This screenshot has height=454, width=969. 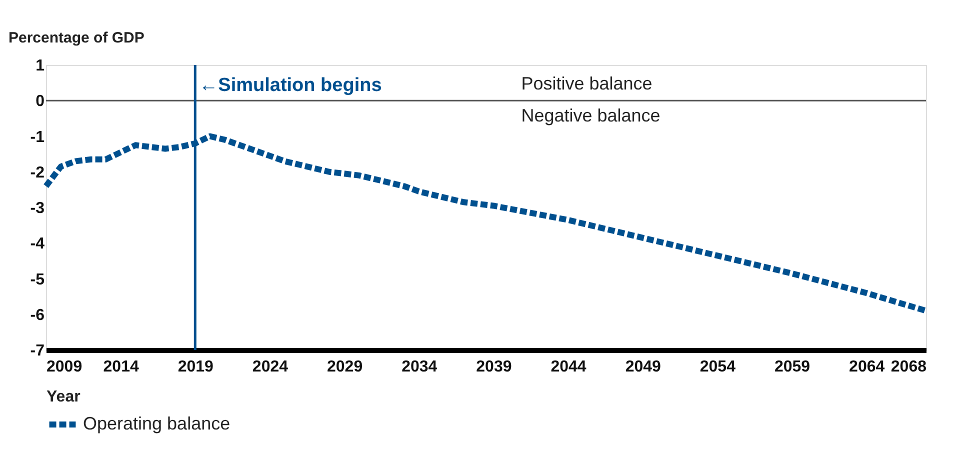 I want to click on x-tick-label: 2054, so click(x=718, y=367).